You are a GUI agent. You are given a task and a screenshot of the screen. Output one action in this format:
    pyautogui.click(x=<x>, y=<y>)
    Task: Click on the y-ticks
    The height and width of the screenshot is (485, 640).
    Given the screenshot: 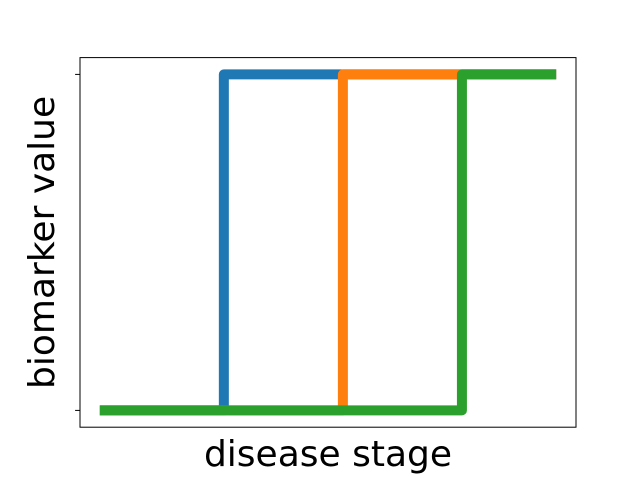 What is the action you would take?
    pyautogui.click(x=77, y=242)
    